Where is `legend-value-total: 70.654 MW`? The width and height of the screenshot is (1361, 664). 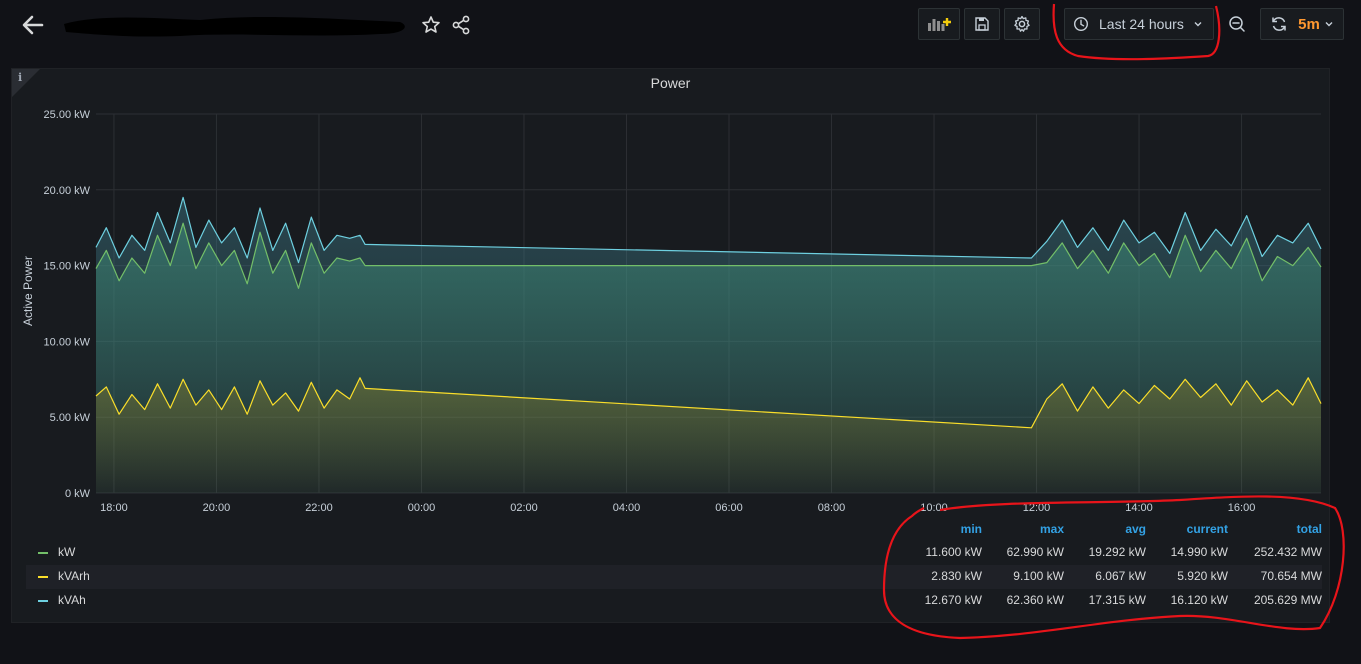
legend-value-total: 70.654 MW is located at coordinates (1291, 576).